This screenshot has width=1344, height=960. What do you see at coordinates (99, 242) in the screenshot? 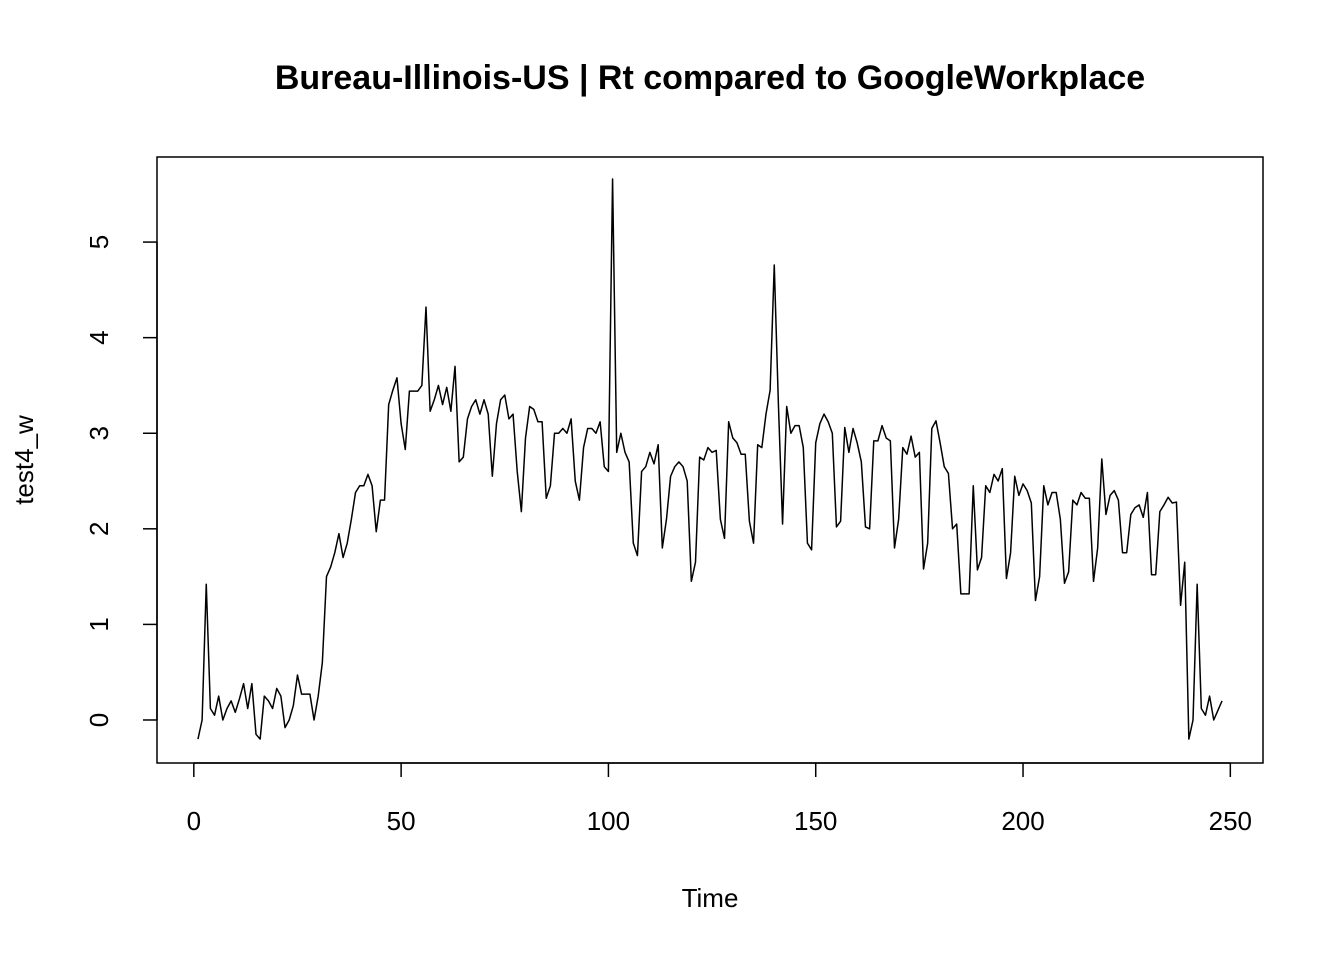
I see `y-tick-label: 5` at bounding box center [99, 242].